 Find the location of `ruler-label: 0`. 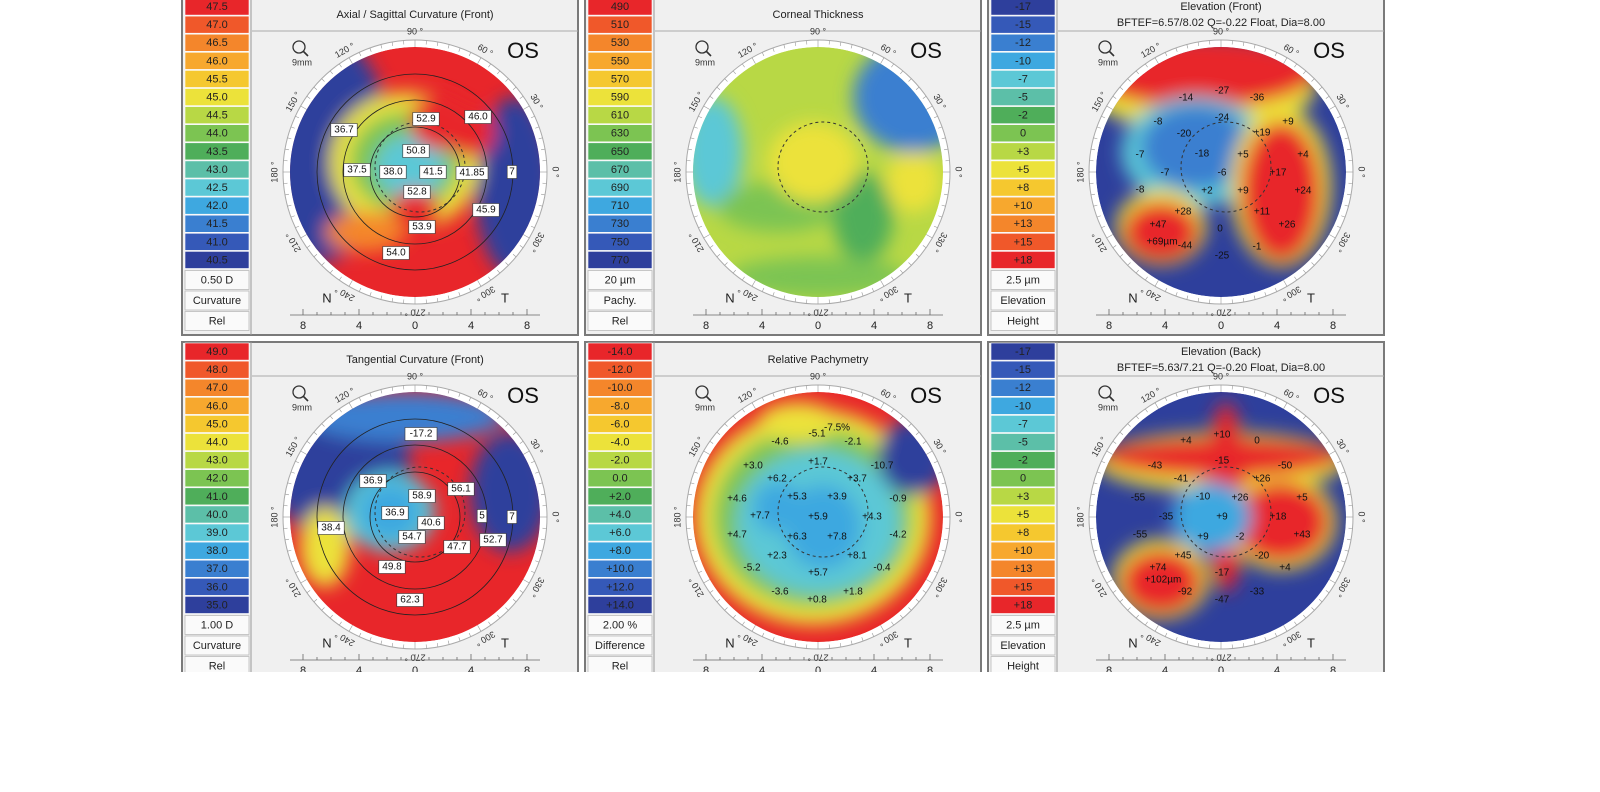

ruler-label: 0 is located at coordinates (1221, 326).